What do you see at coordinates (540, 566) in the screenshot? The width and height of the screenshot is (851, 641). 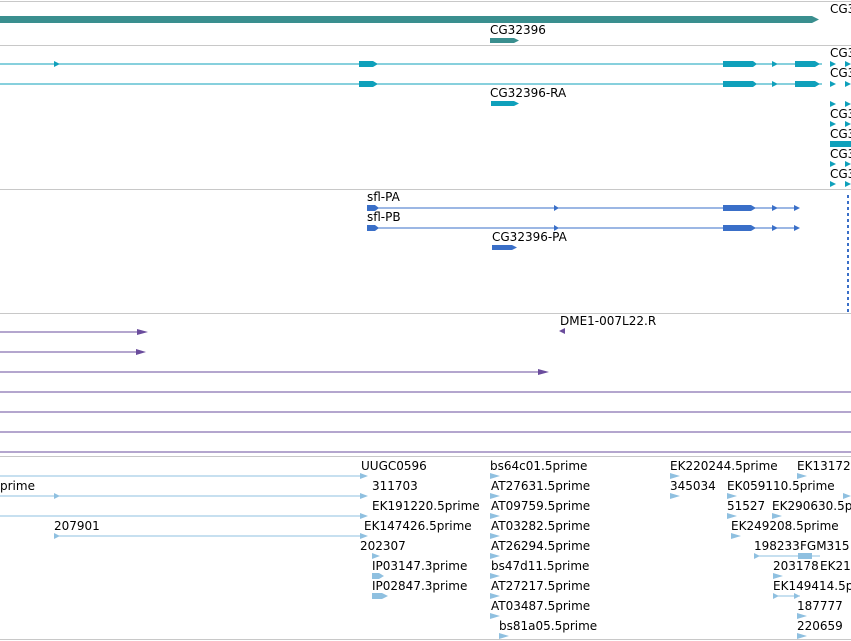 I see `est-label: bs47d11.5prime` at bounding box center [540, 566].